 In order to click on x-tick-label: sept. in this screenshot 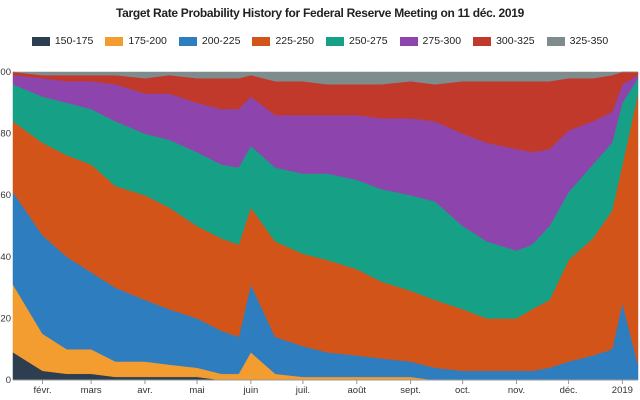, I will do `click(410, 390)`.